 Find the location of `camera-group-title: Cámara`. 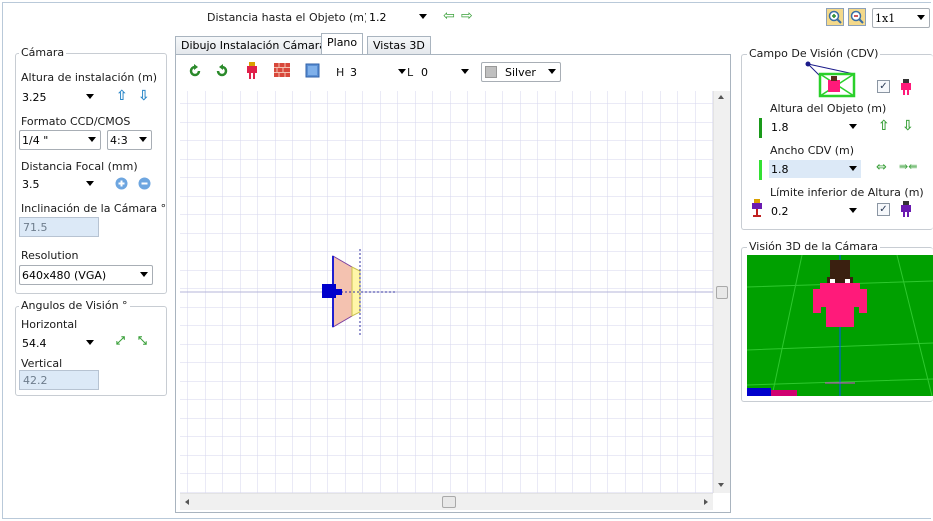

camera-group-title: Cámara is located at coordinates (43, 52).